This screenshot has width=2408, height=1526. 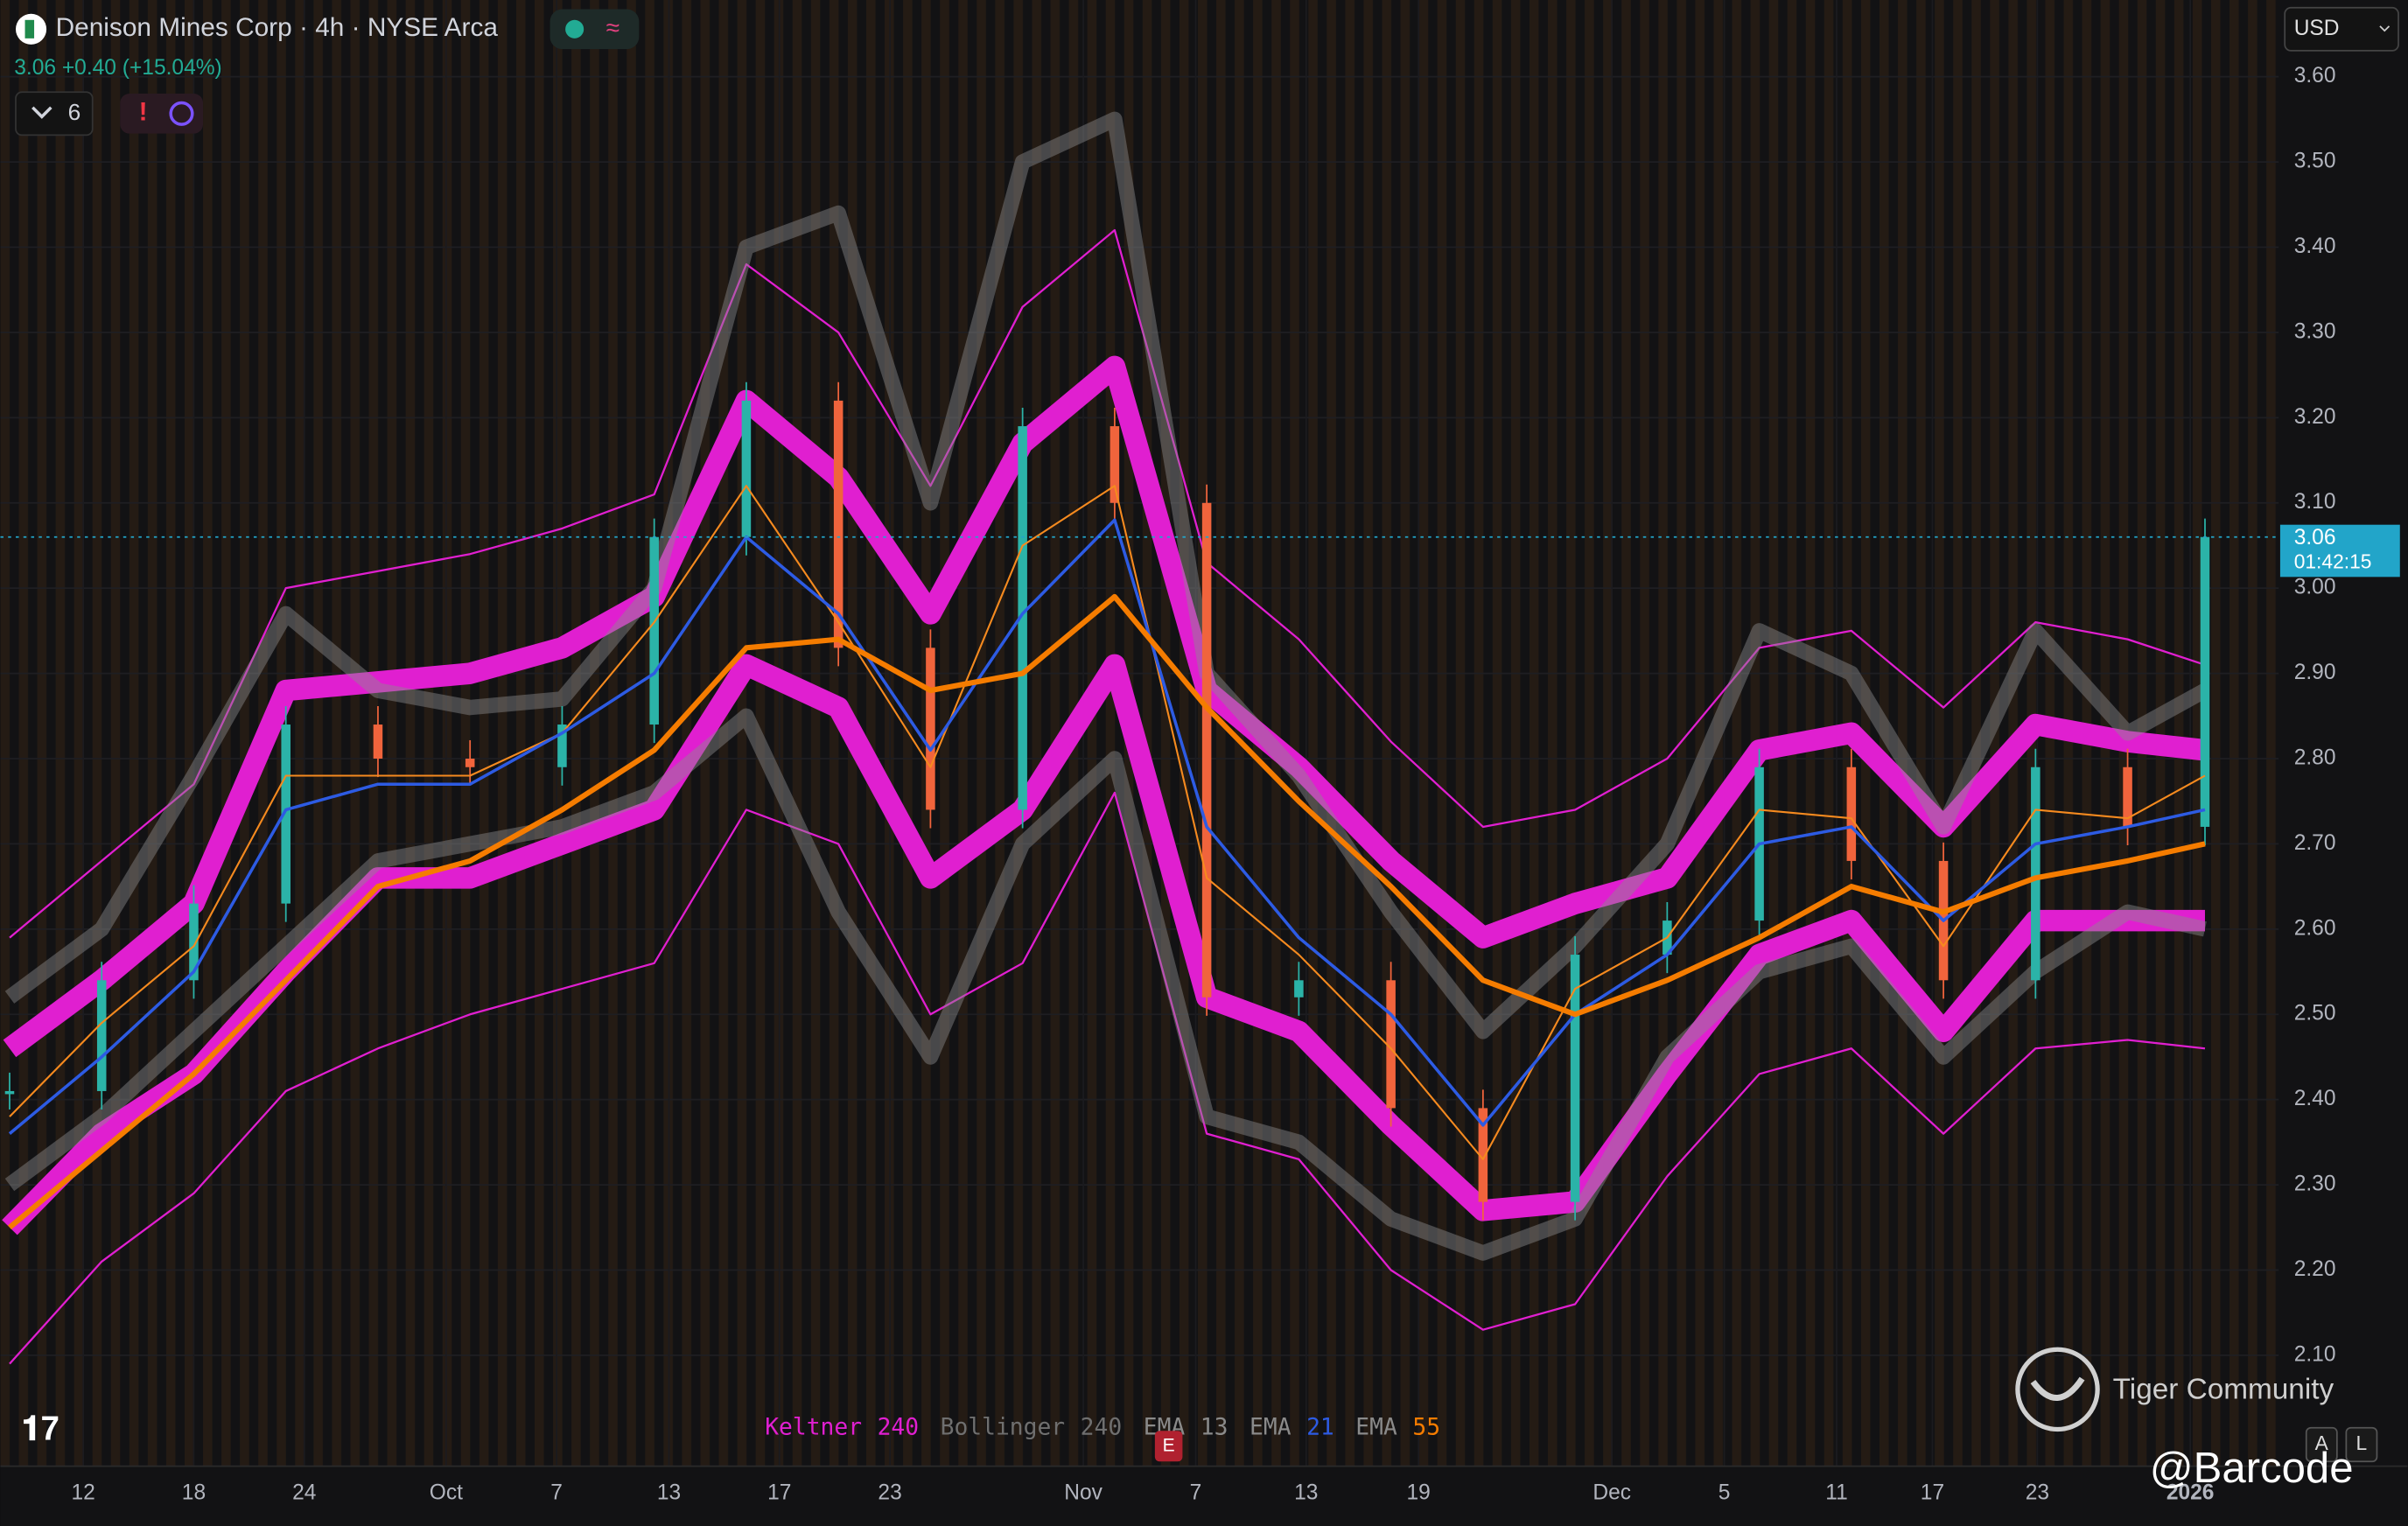 I want to click on earnings-marker: E, so click(x=1169, y=1445).